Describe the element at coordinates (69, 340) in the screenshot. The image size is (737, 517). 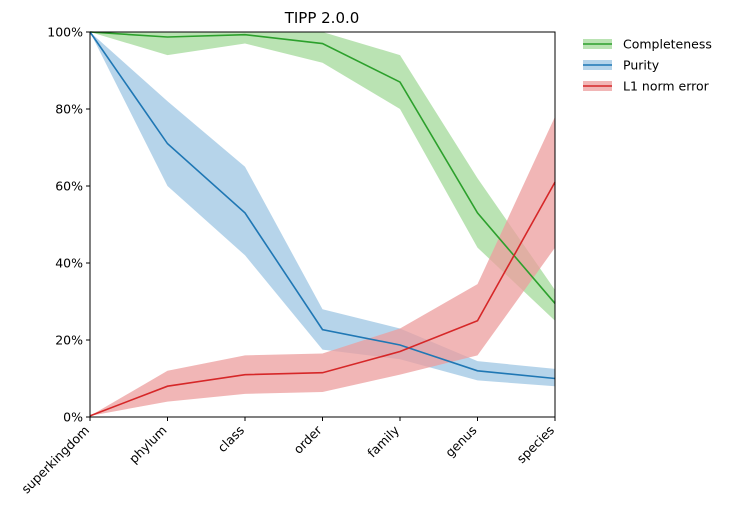
I see `y-tick-label: 20%` at that location.